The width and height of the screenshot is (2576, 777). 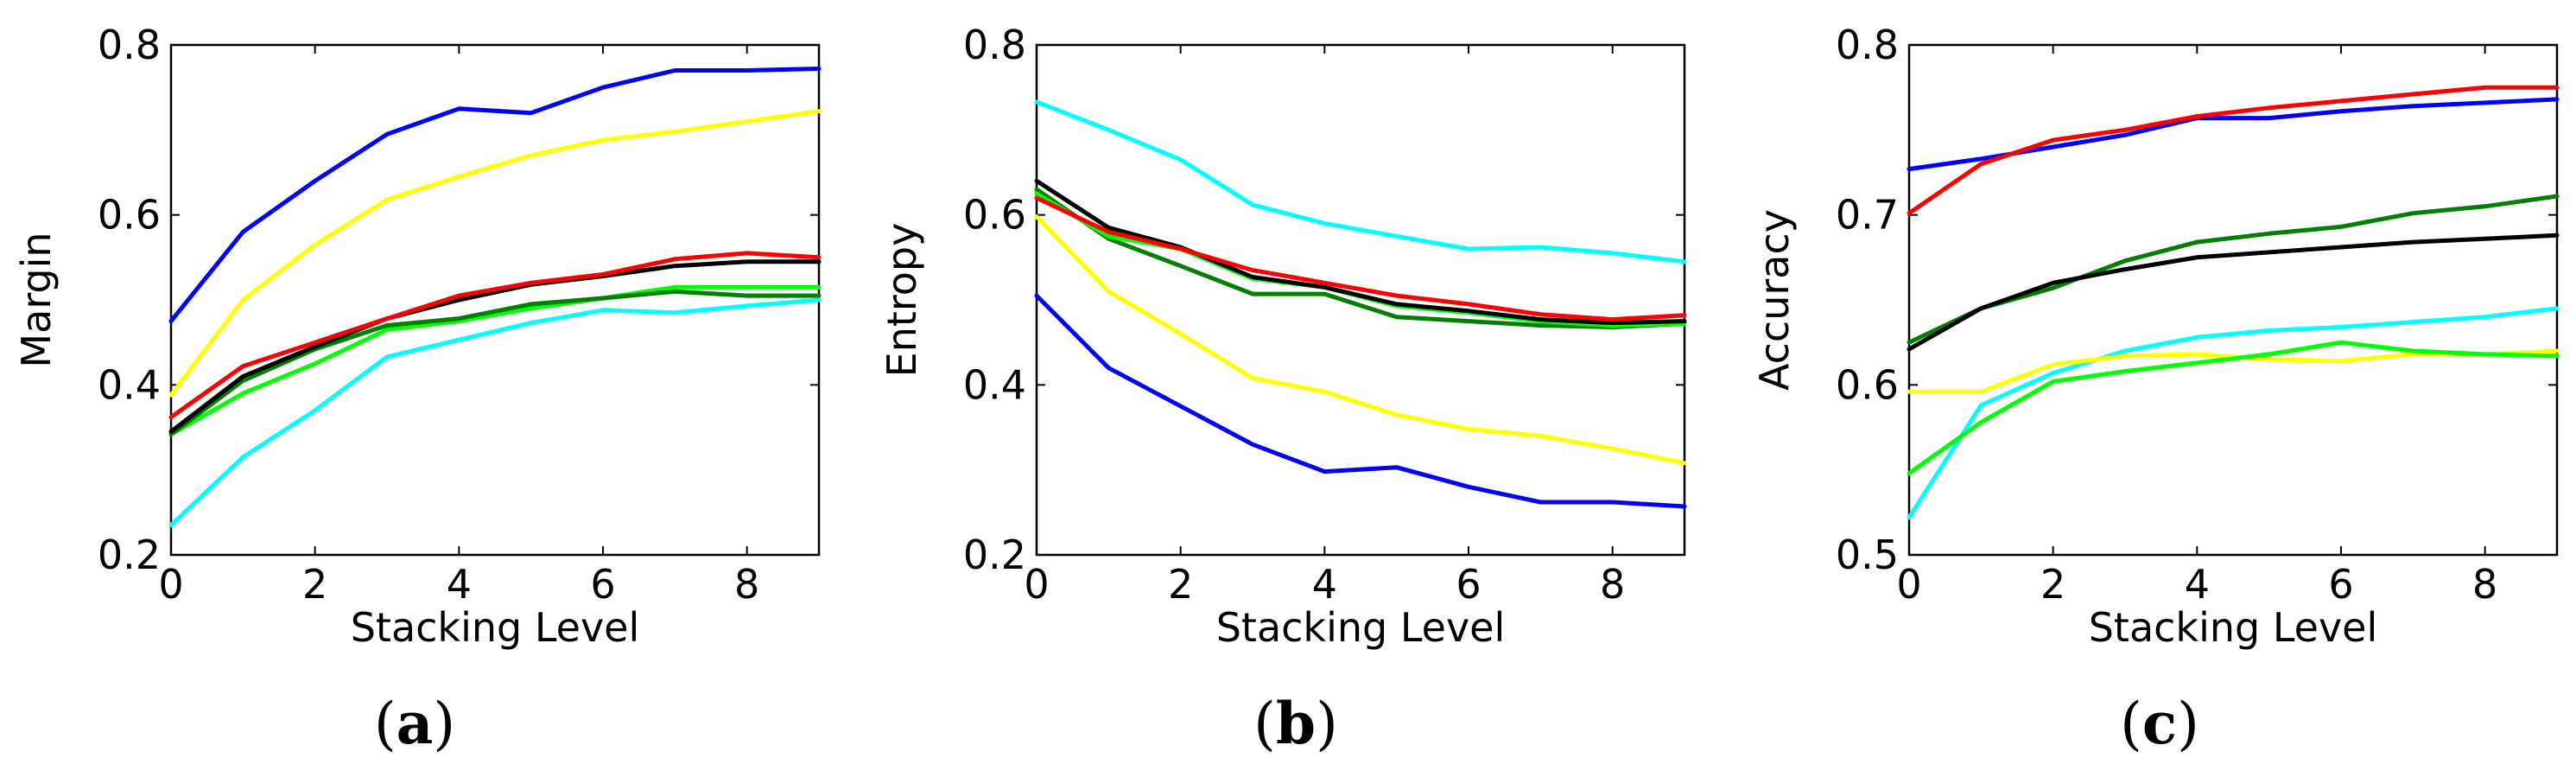 What do you see at coordinates (2159, 724) in the screenshot?
I see `panel-label-c: (c)` at bounding box center [2159, 724].